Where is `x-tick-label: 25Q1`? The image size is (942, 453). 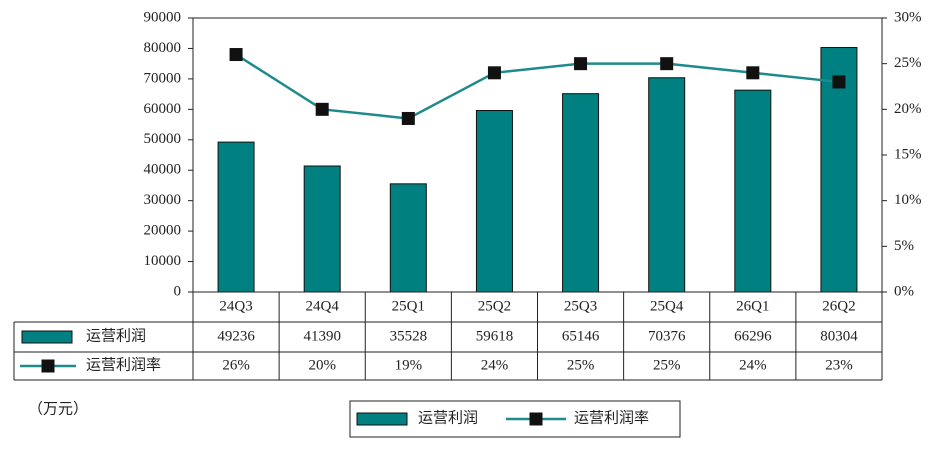
x-tick-label: 25Q1 is located at coordinates (408, 306).